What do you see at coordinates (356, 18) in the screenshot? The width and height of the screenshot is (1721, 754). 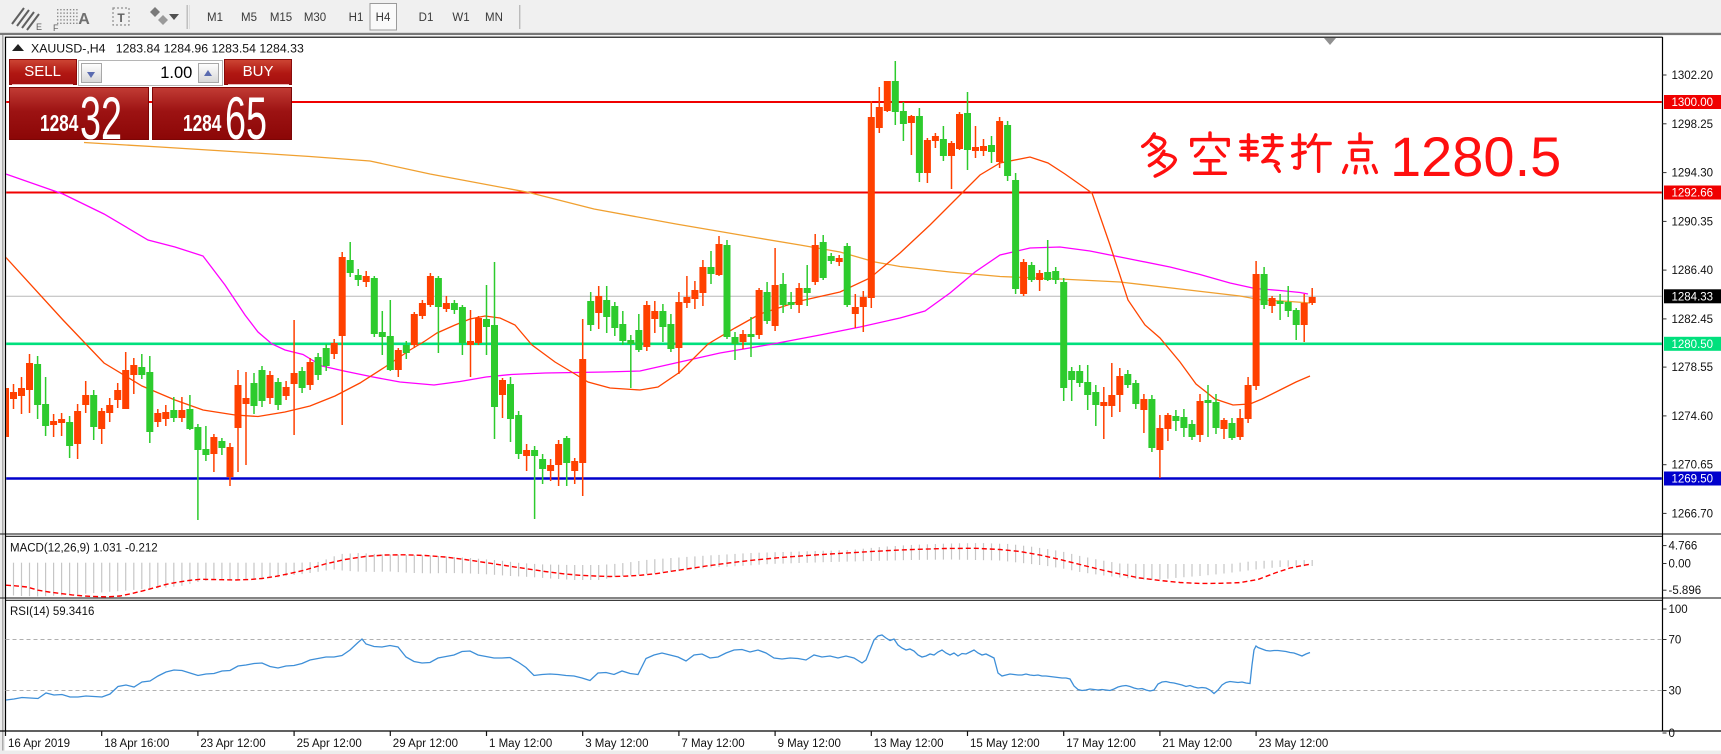 I see `svg-text: H1` at bounding box center [356, 18].